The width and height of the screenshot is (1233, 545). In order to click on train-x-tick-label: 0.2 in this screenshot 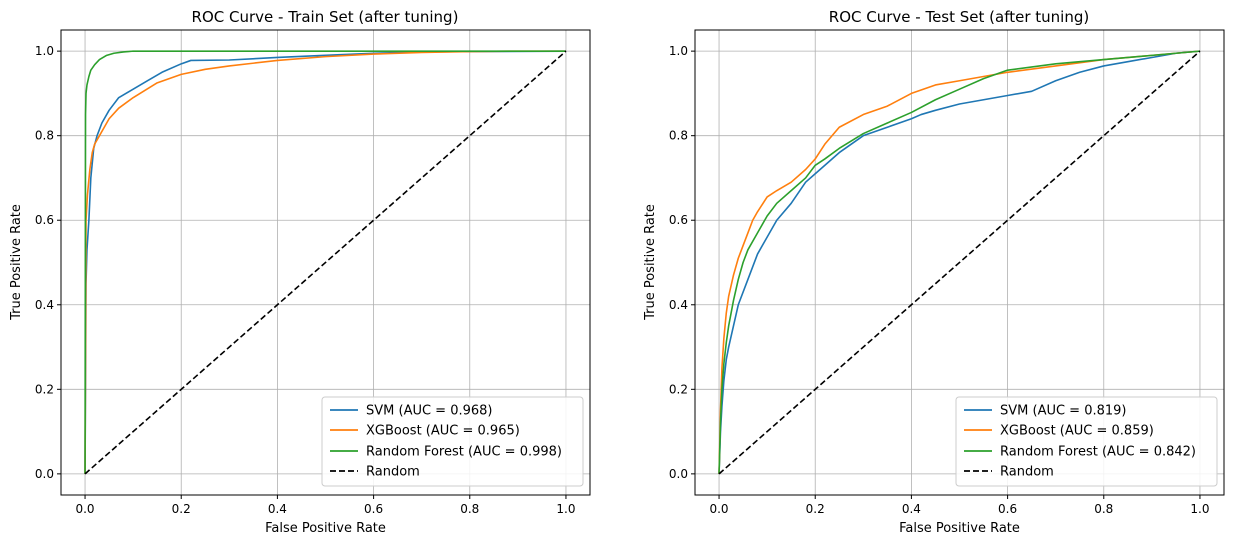, I will do `click(181, 509)`.